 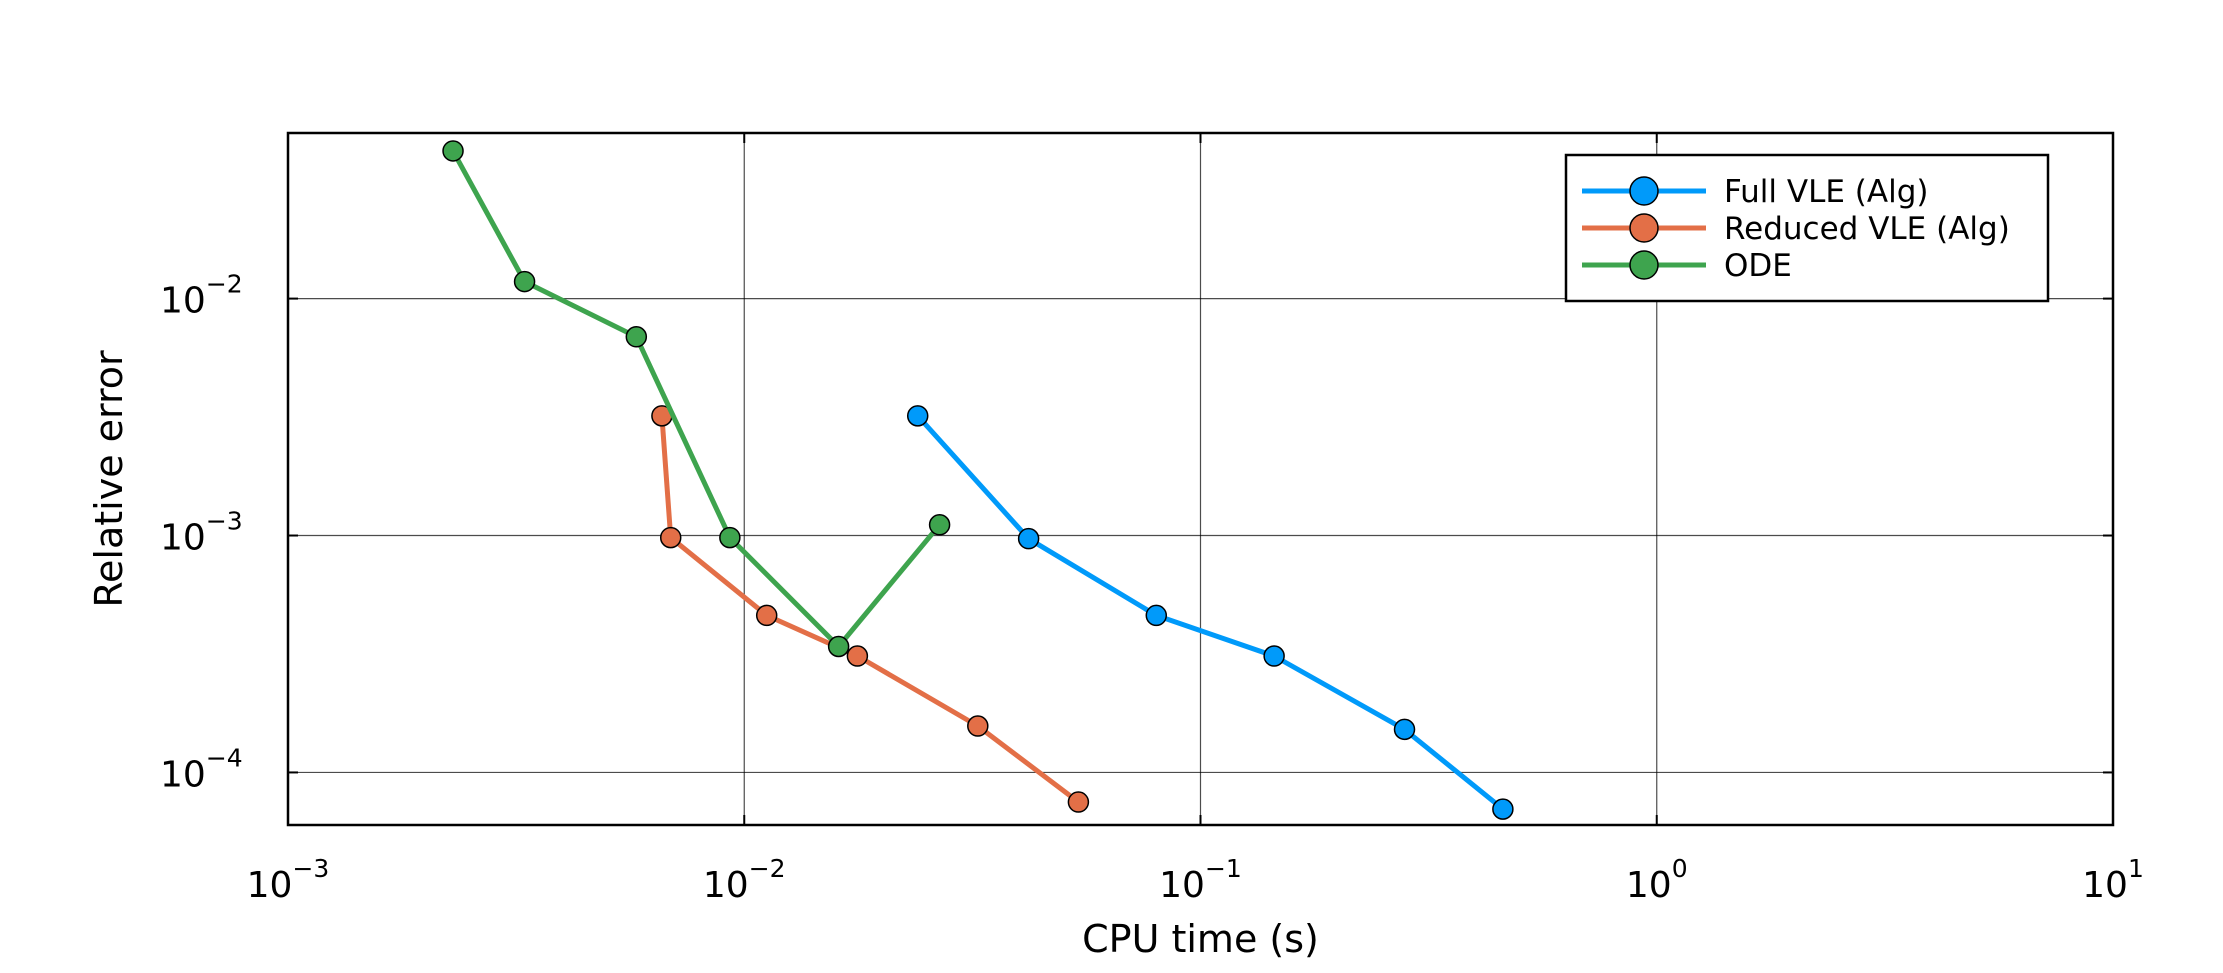 I want to click on y-axis-label: Relative error, so click(x=109, y=479).